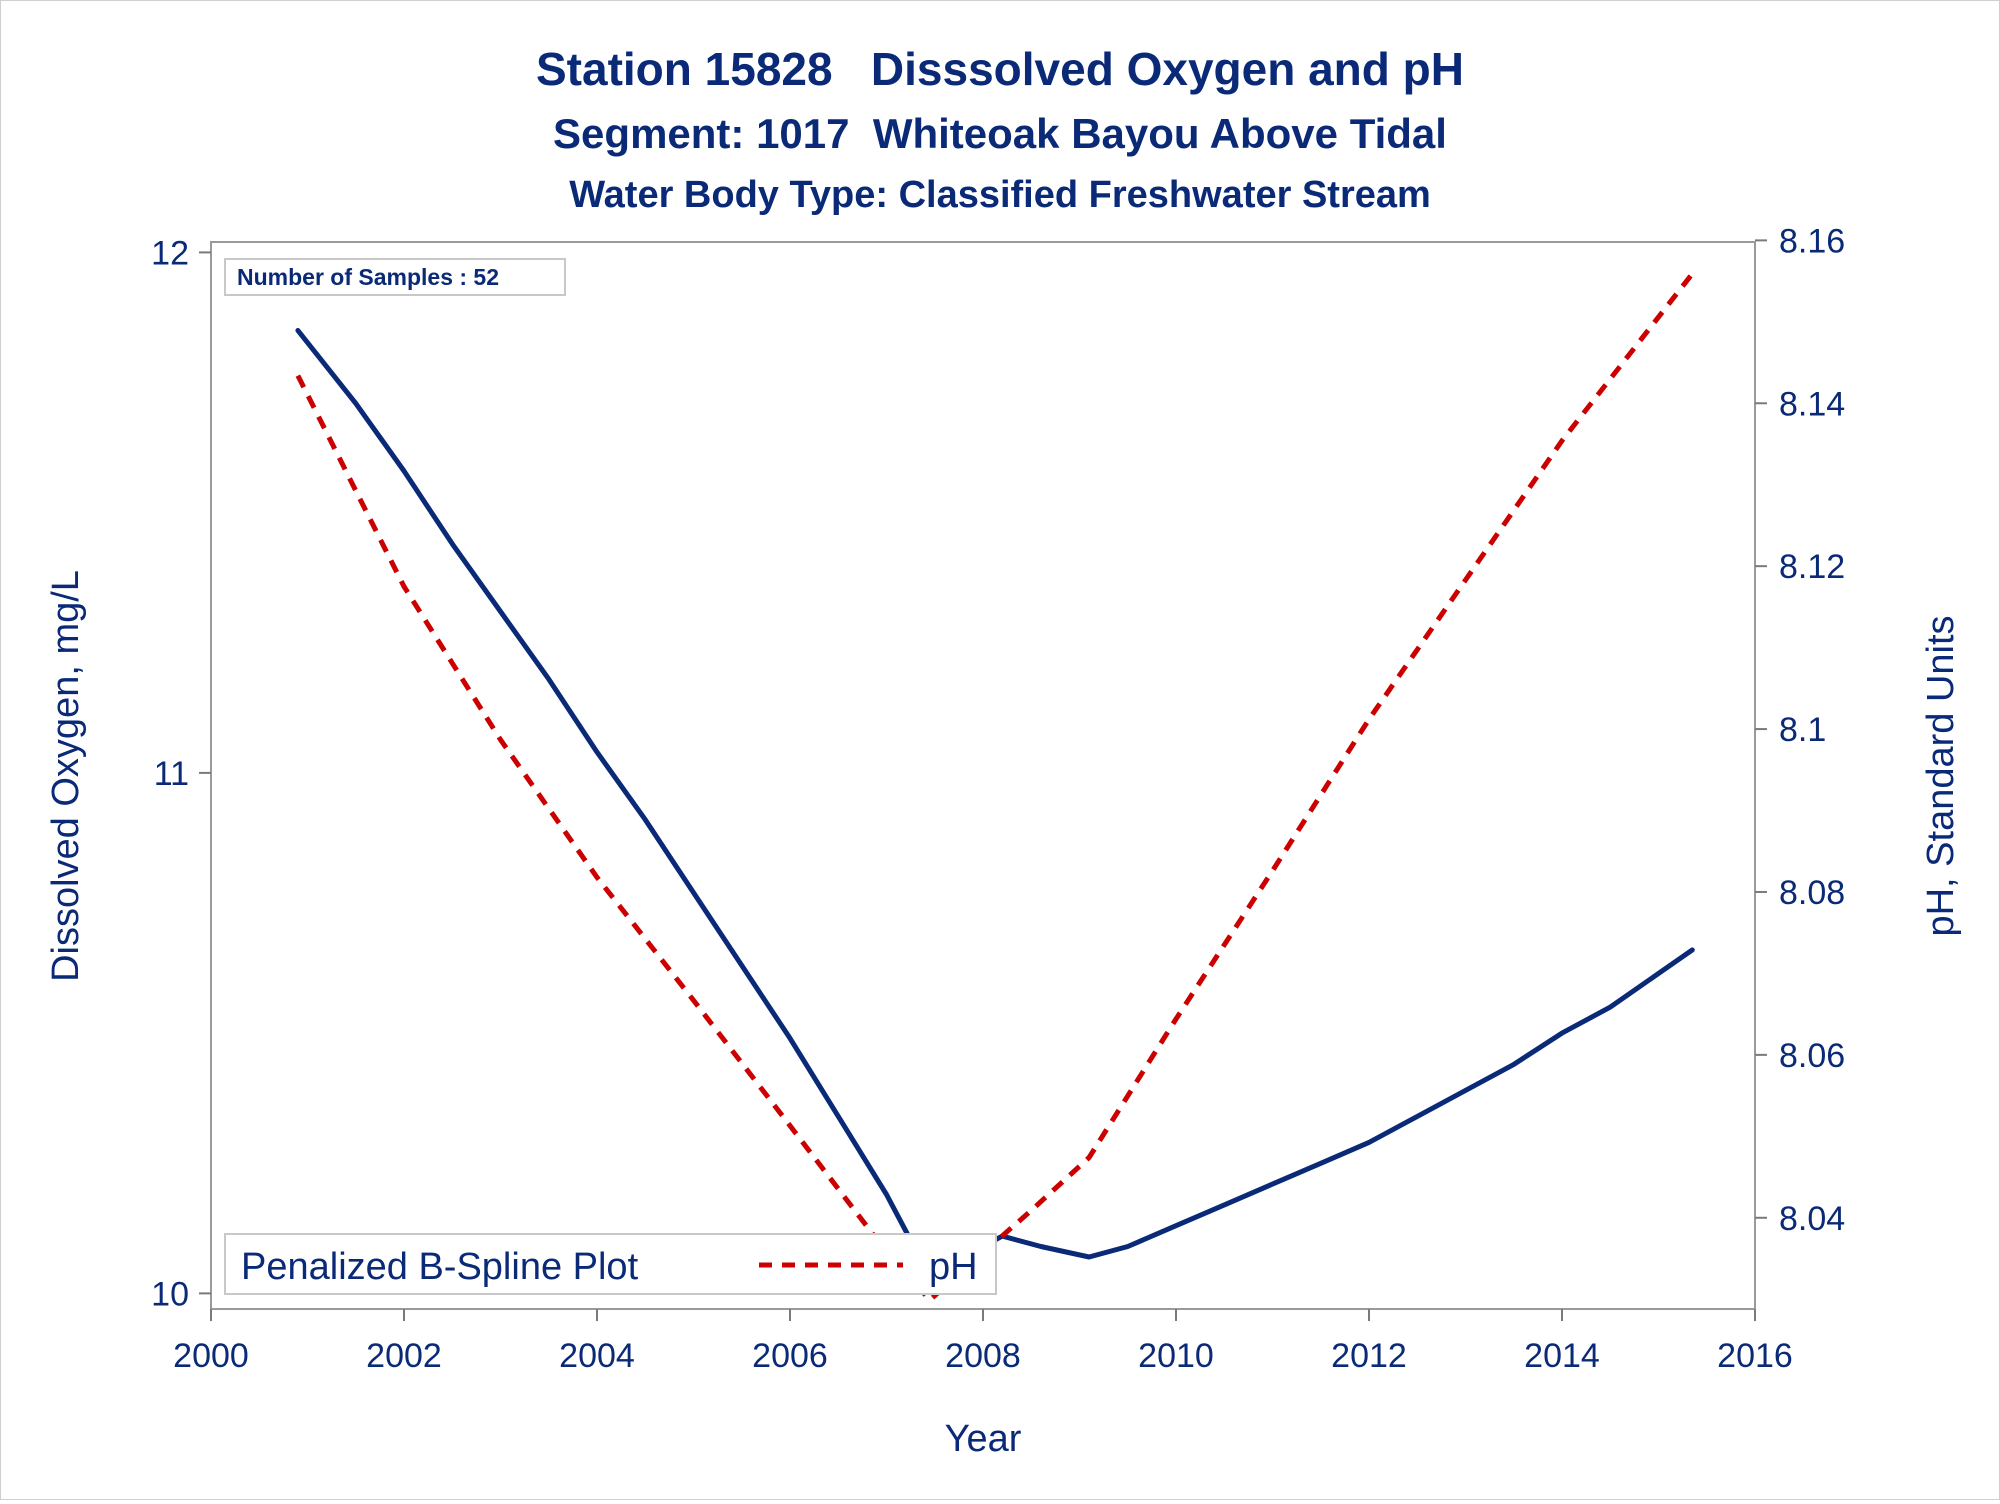  I want to click on x-tick-label: 2012, so click(1369, 1356).